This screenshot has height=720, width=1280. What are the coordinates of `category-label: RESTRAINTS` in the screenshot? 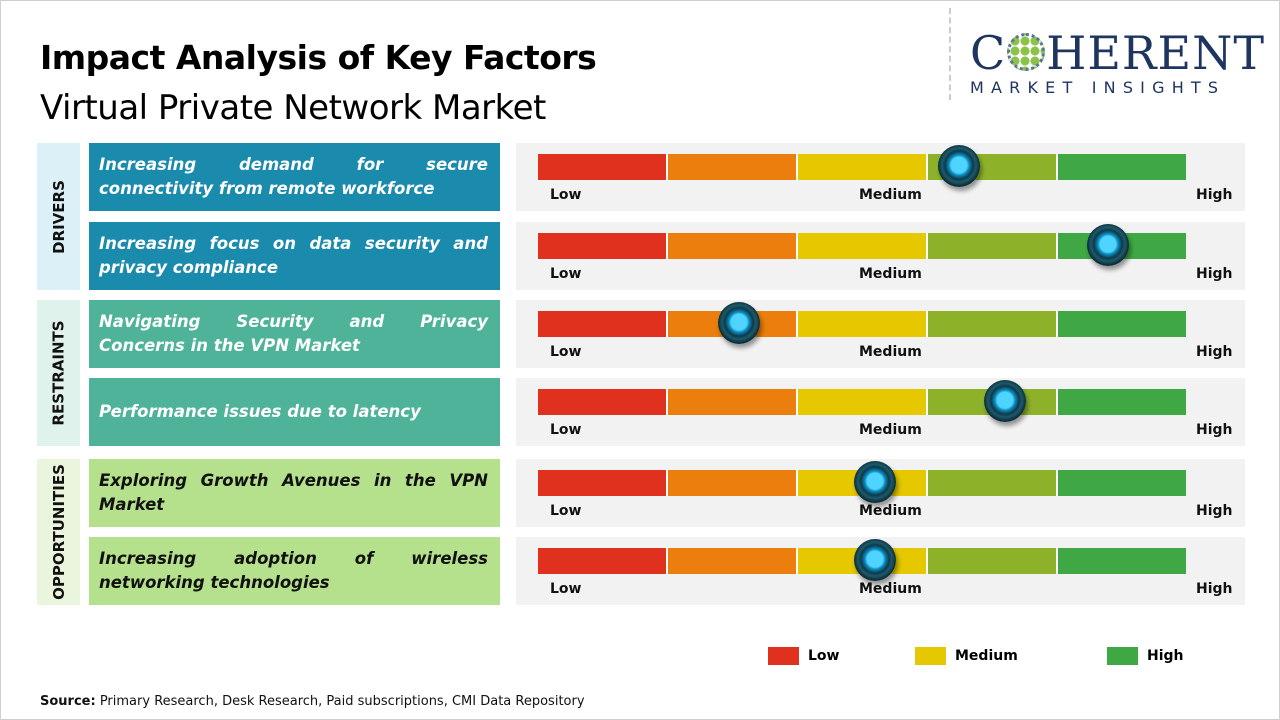 It's located at (58, 373).